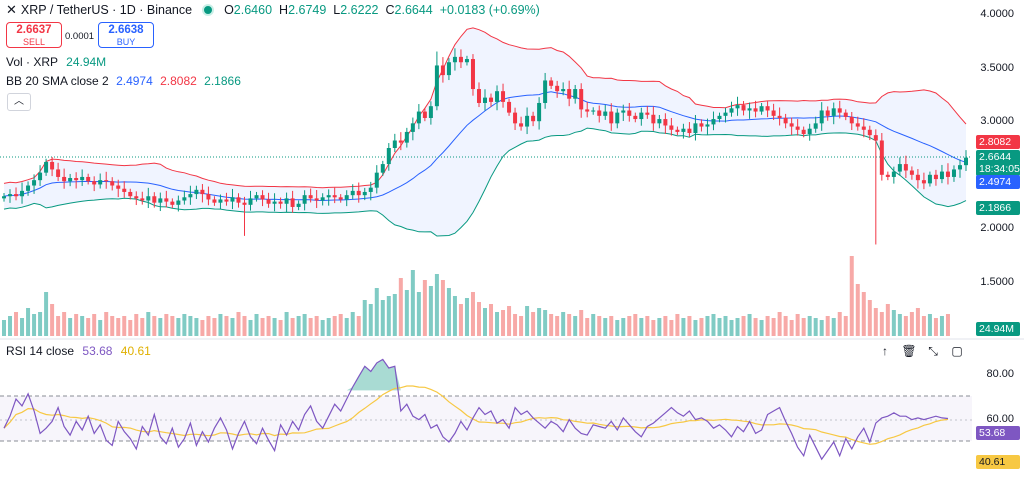 This screenshot has height=486, width=1024. Describe the element at coordinates (997, 121) in the screenshot. I see `price-tick: 3.0000` at that location.